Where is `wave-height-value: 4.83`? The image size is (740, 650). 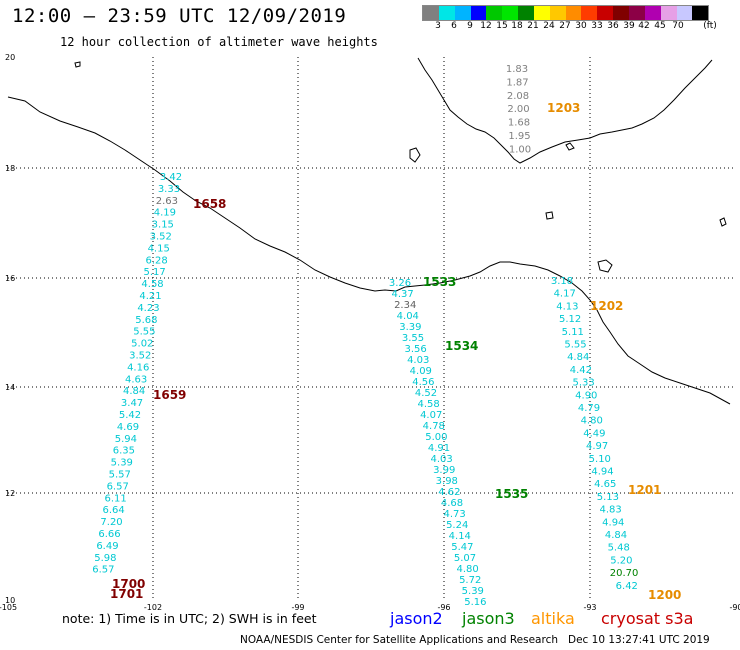 wave-height-value: 4.83 is located at coordinates (610, 510).